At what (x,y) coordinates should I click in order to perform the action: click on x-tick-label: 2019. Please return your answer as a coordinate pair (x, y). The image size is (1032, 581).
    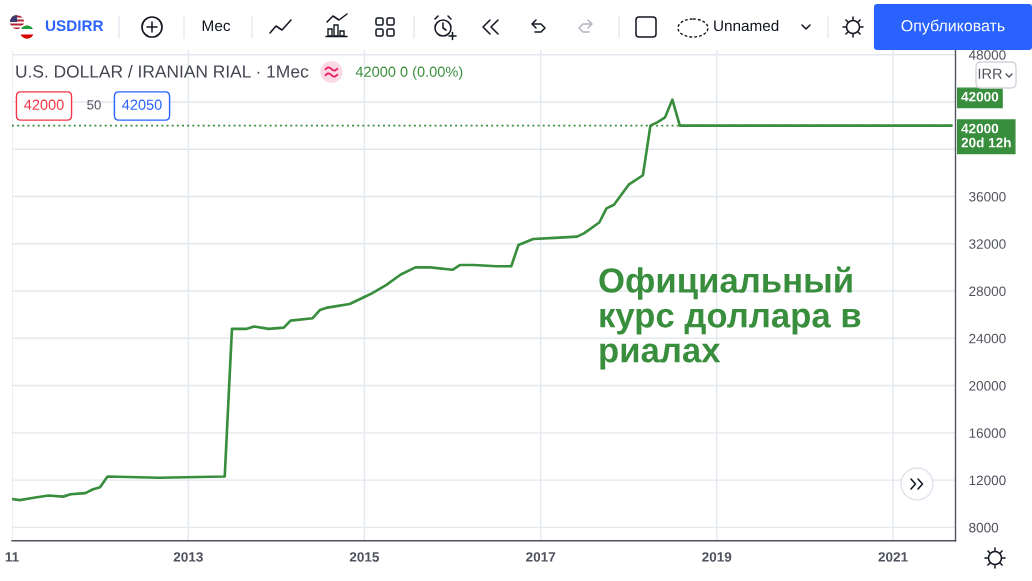
    Looking at the image, I should click on (717, 557).